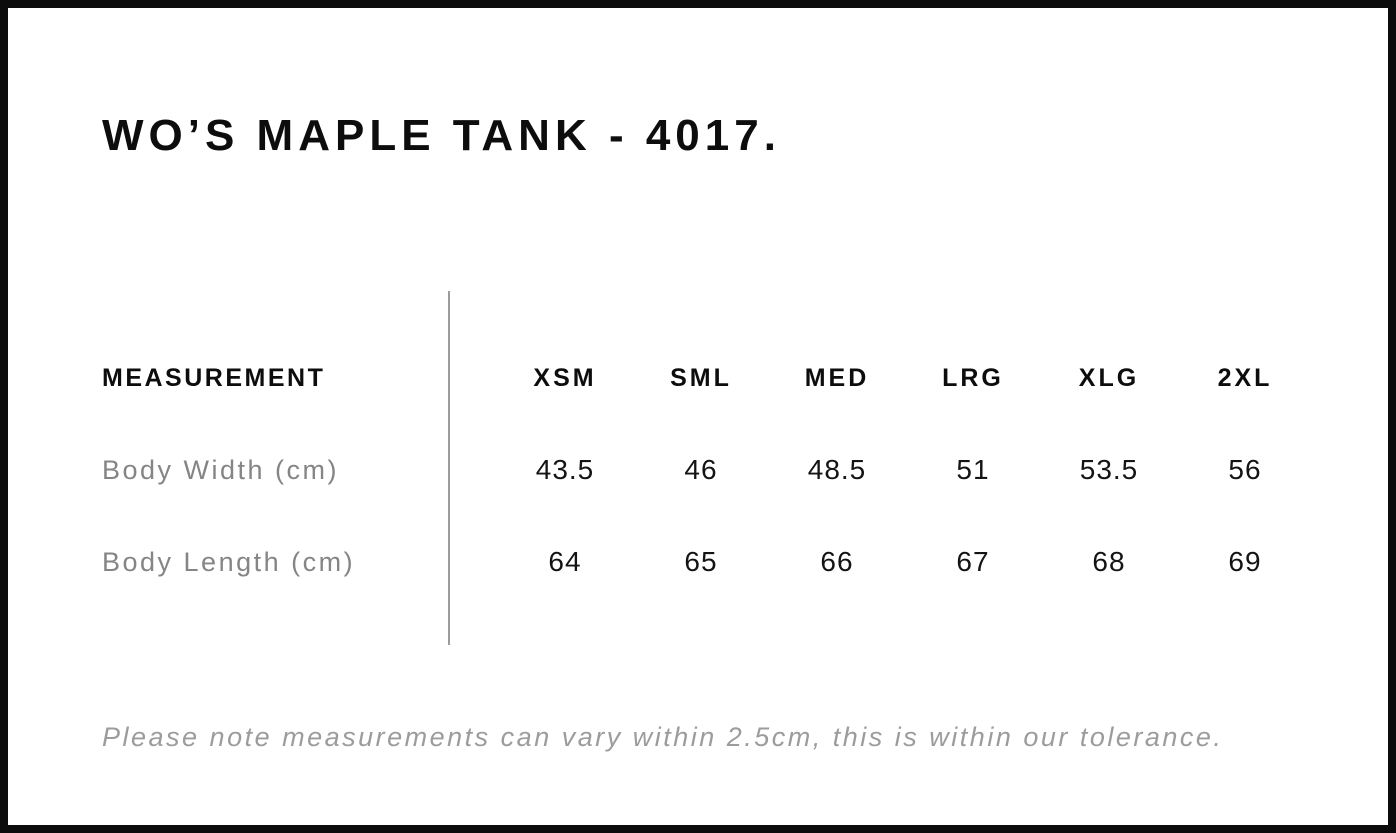 This screenshot has width=1396, height=833. I want to click on table-header-row: MEASUREMENT XSM SML MED LRG XLG 2XL, so click(707, 378).